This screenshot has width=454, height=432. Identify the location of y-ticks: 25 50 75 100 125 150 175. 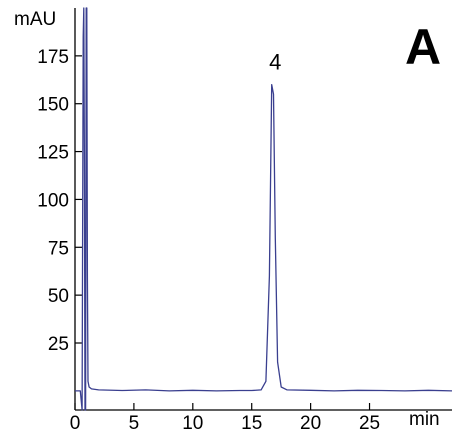
(59, 201).